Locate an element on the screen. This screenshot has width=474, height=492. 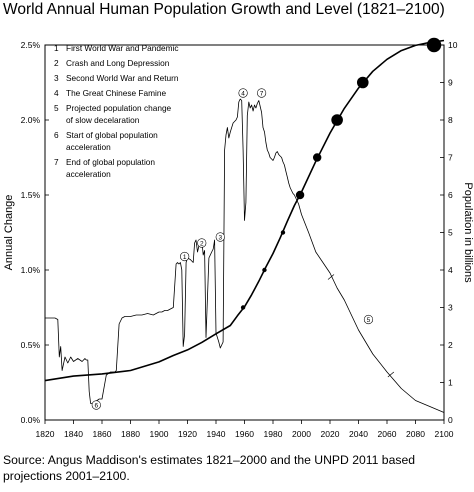
right-tick-label: 8 is located at coordinates (450, 120).